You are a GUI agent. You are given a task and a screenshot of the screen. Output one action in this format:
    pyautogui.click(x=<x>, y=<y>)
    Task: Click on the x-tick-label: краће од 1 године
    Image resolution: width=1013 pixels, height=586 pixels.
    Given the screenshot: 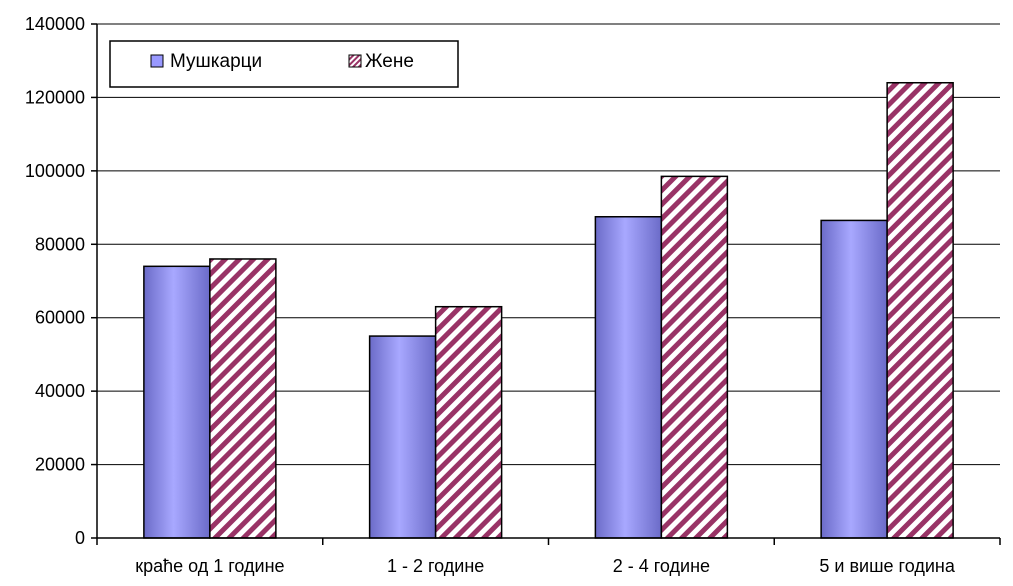 What is the action you would take?
    pyautogui.click(x=209, y=566)
    